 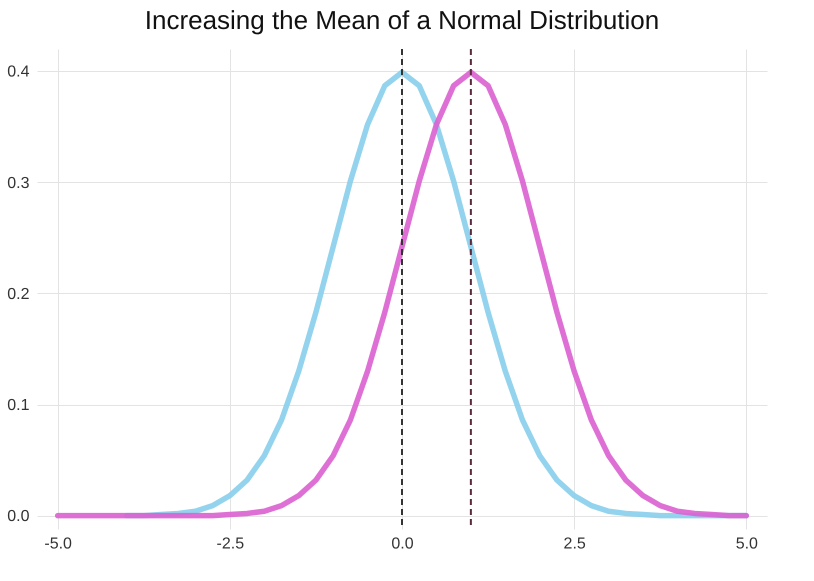 What do you see at coordinates (575, 544) in the screenshot?
I see `x-tick-label: 2.5` at bounding box center [575, 544].